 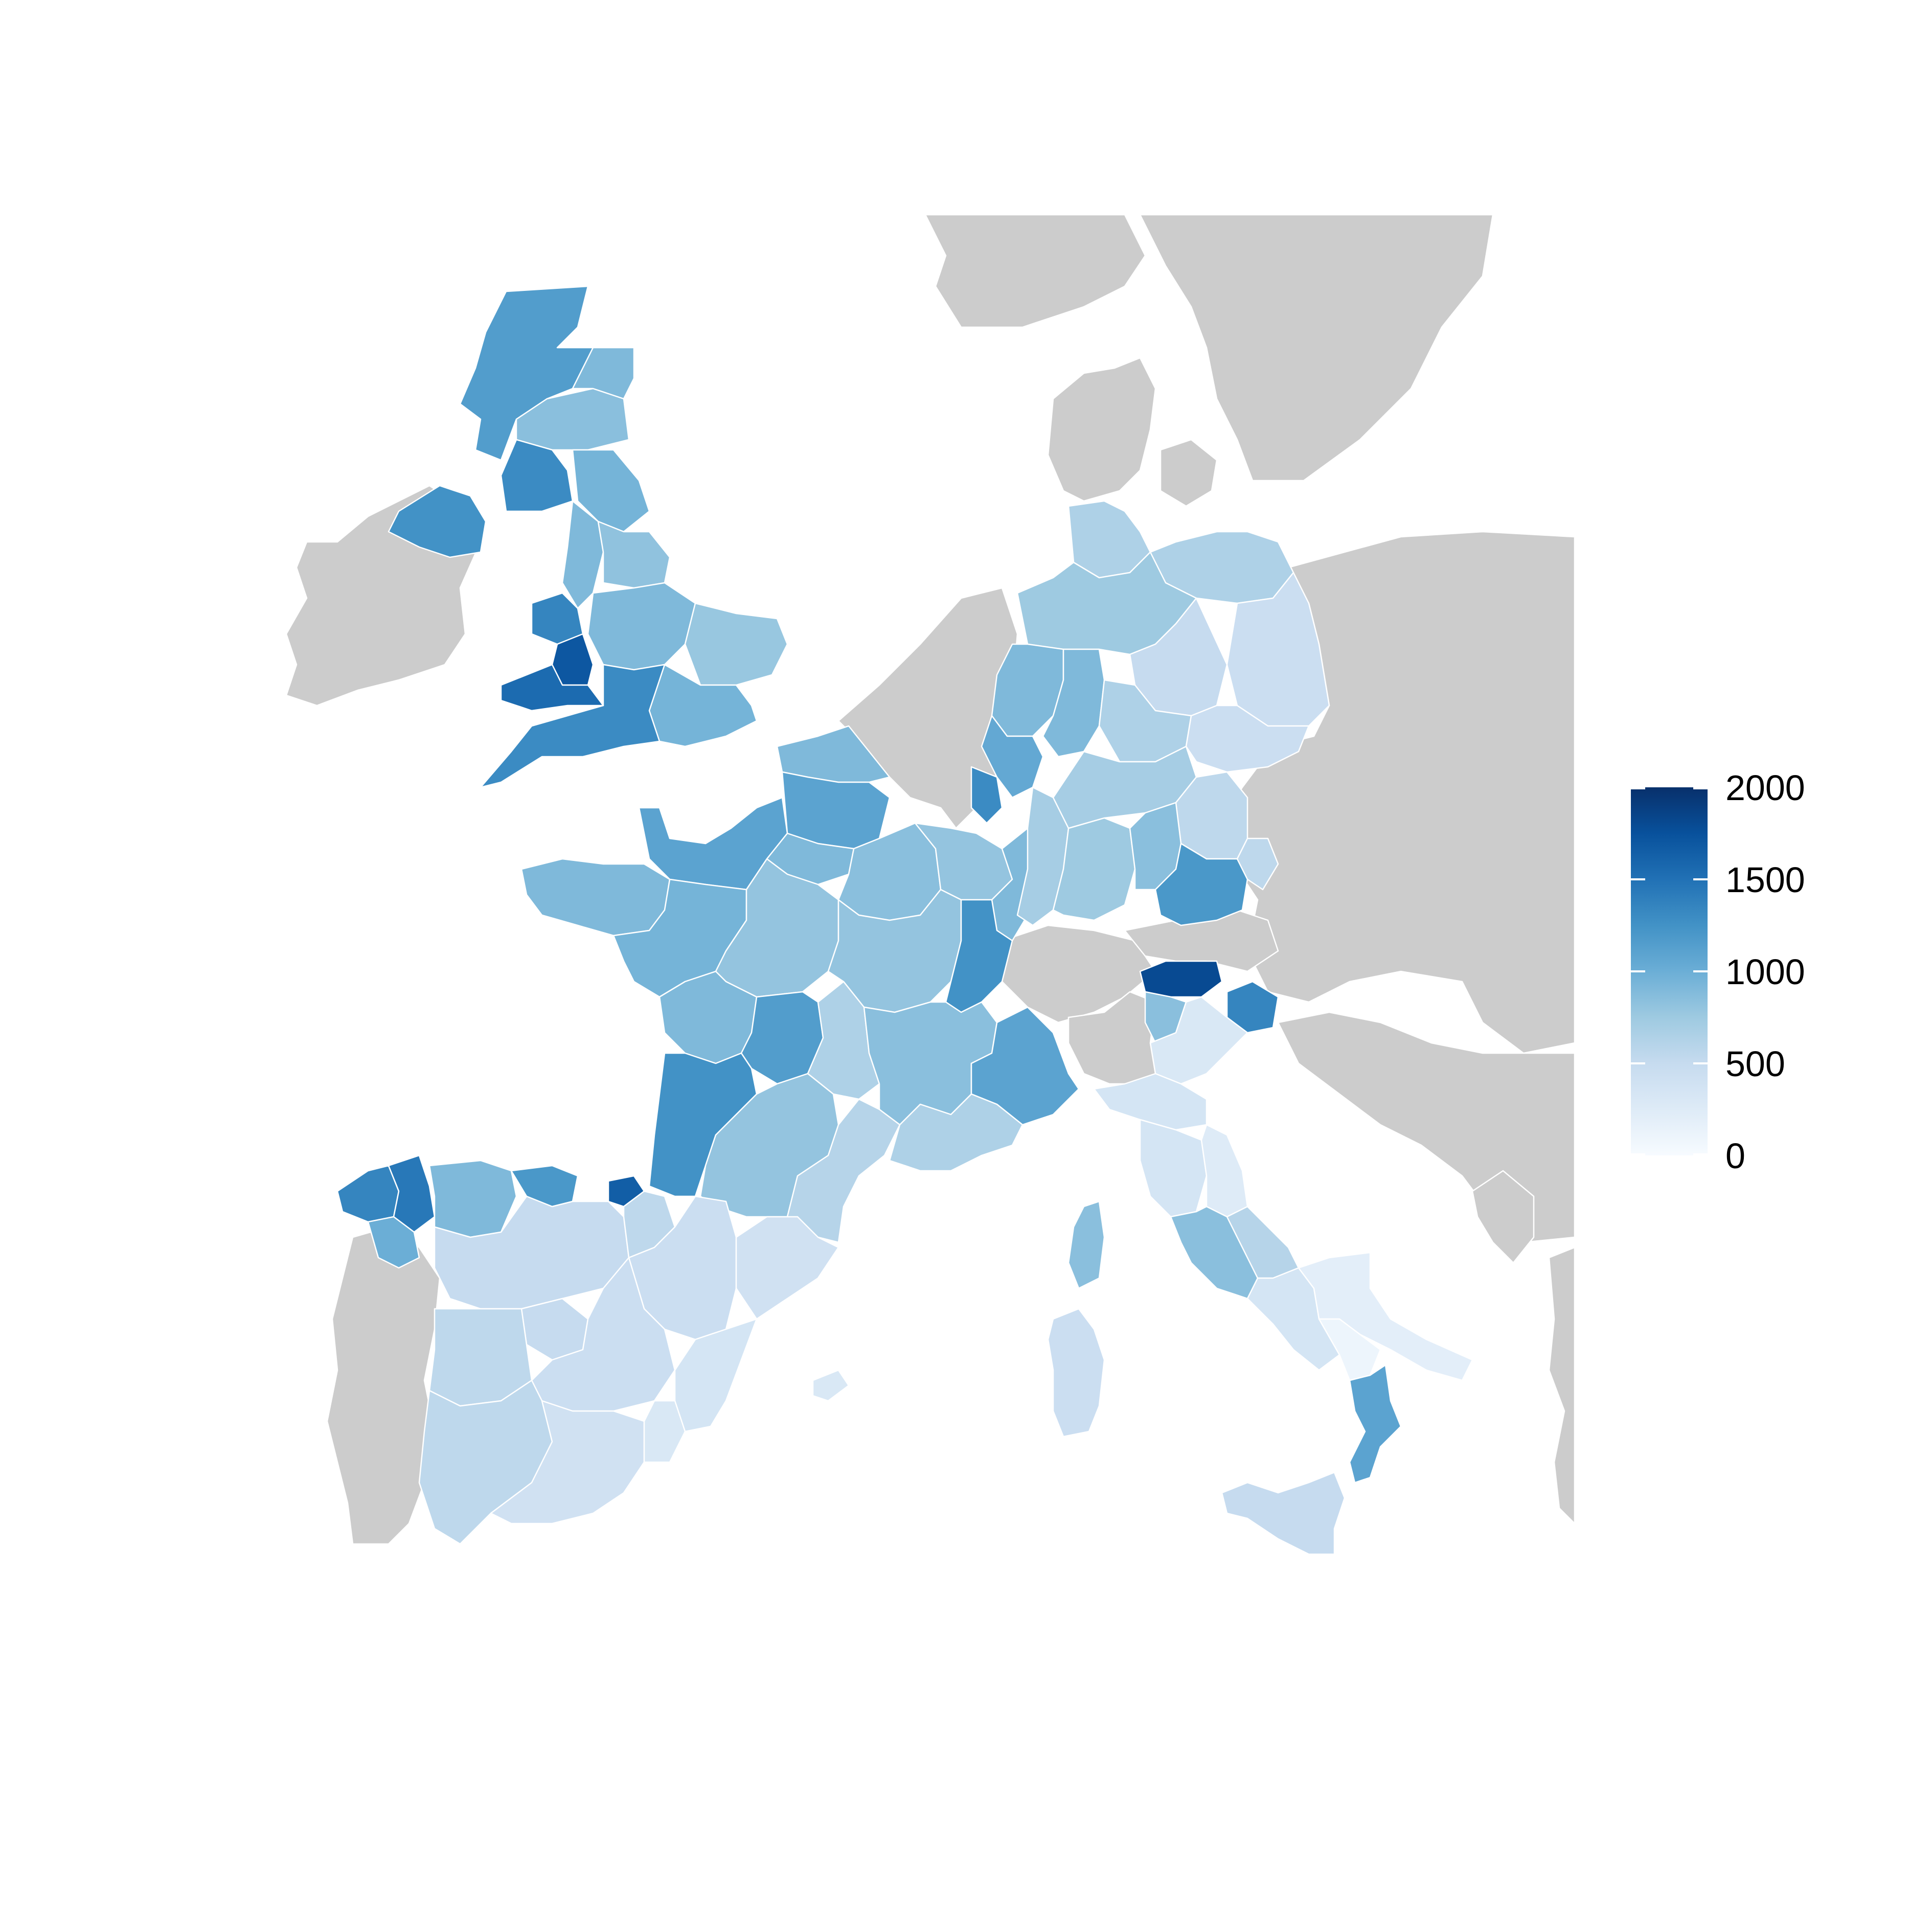 What do you see at coordinates (1181, 979) in the screenshot?
I see `region-italy-suedtirol` at bounding box center [1181, 979].